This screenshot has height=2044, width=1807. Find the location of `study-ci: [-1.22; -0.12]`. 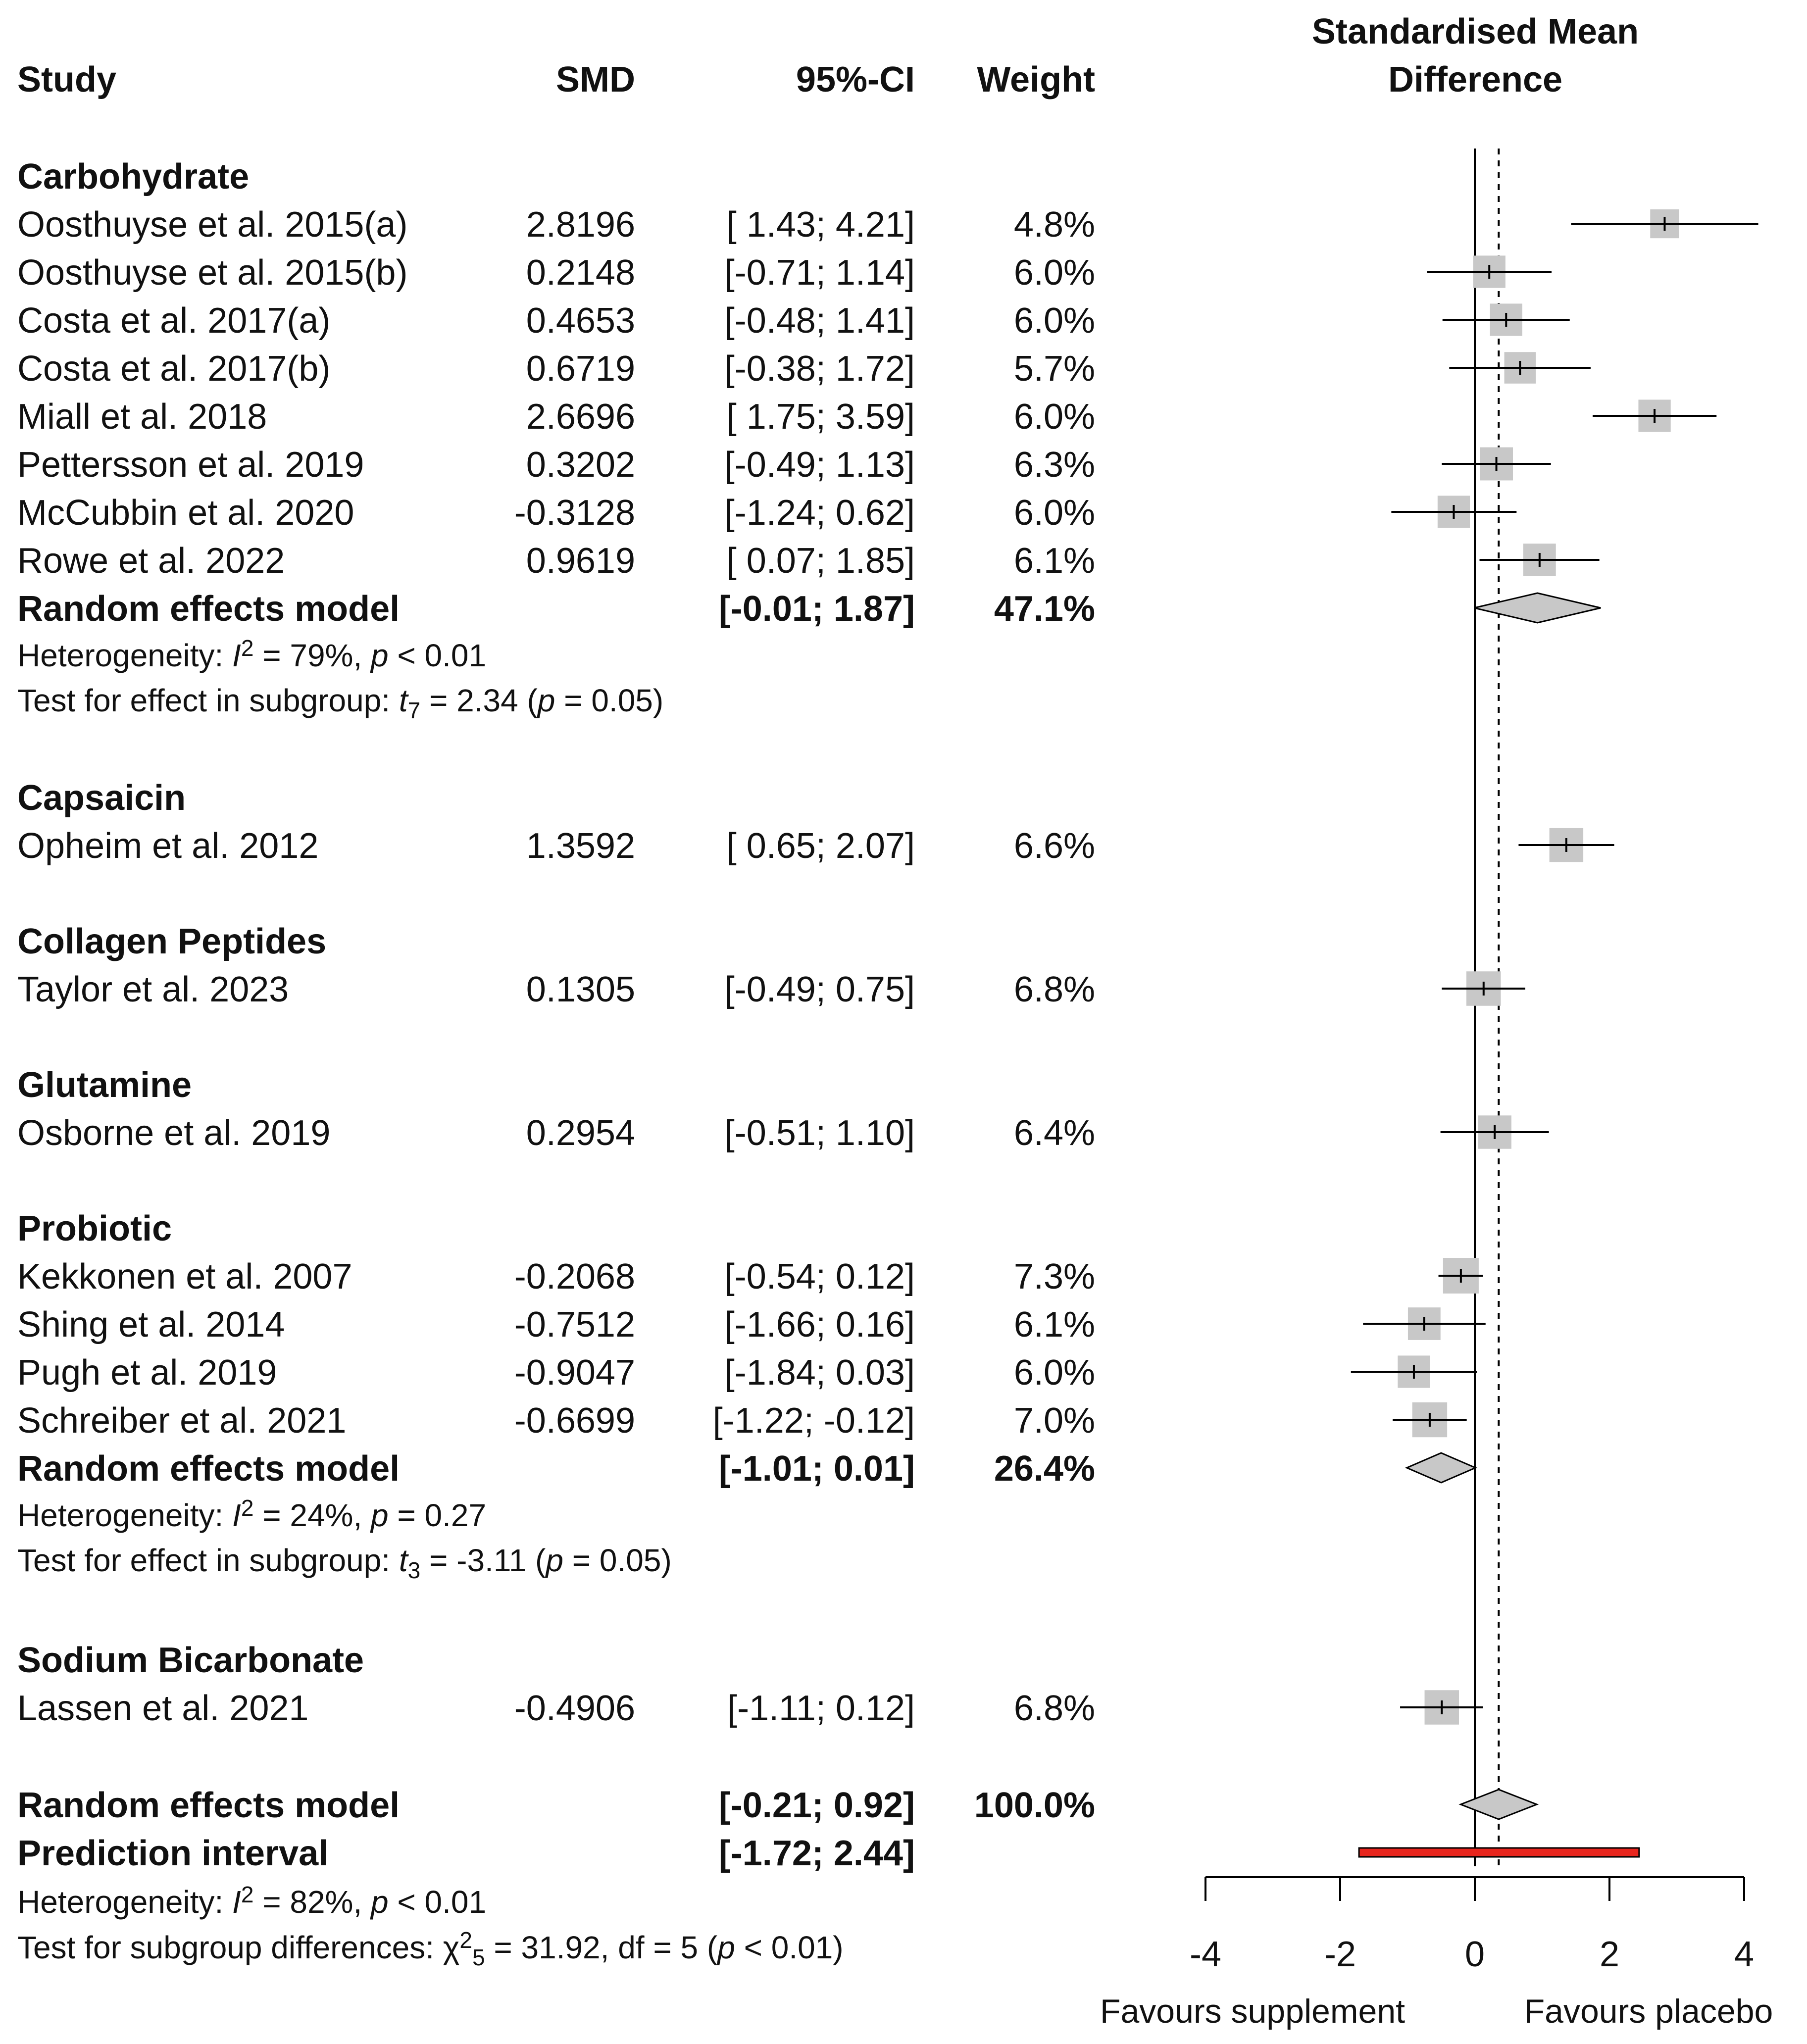

study-ci: [-1.22; -0.12] is located at coordinates (814, 1421).